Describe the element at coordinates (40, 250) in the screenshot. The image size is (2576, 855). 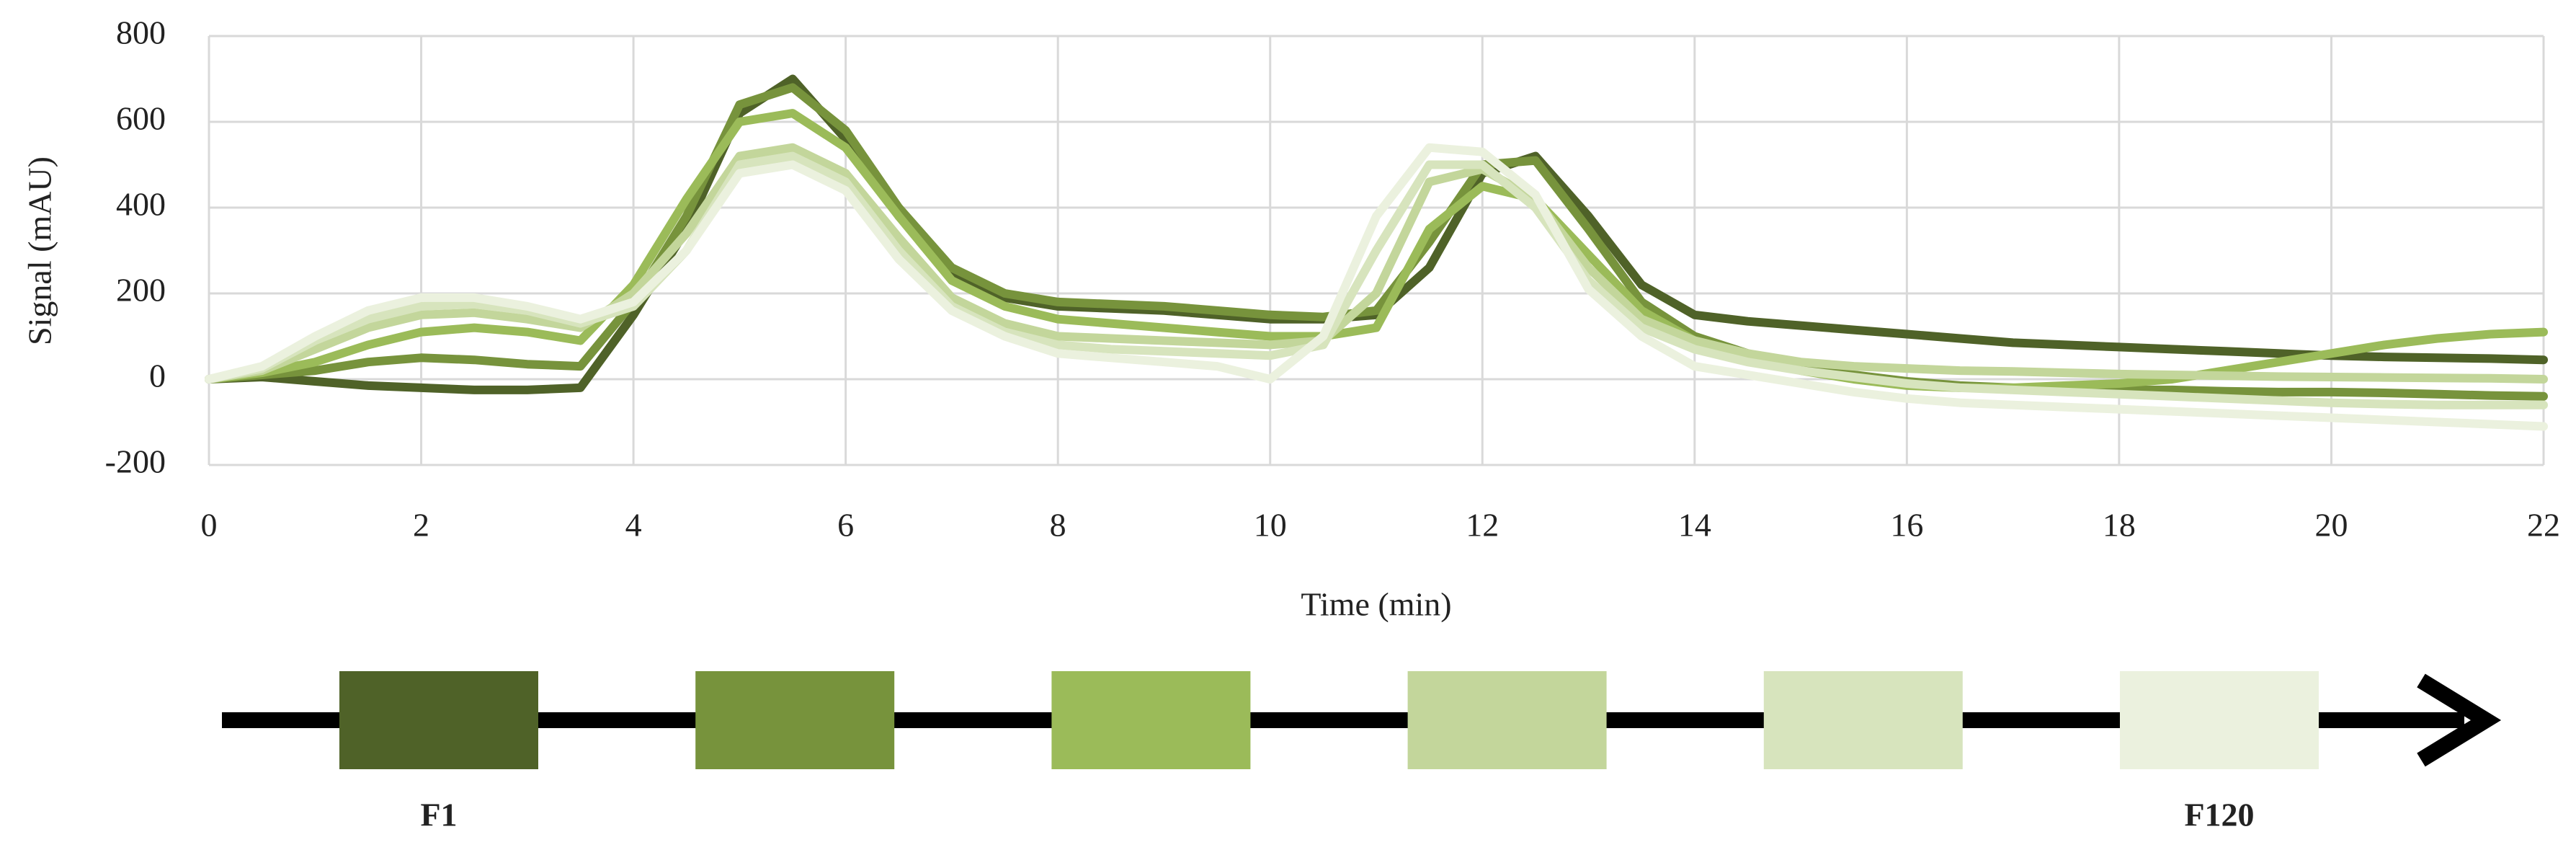
I see `y-axis-title: Signal (mAU)` at that location.